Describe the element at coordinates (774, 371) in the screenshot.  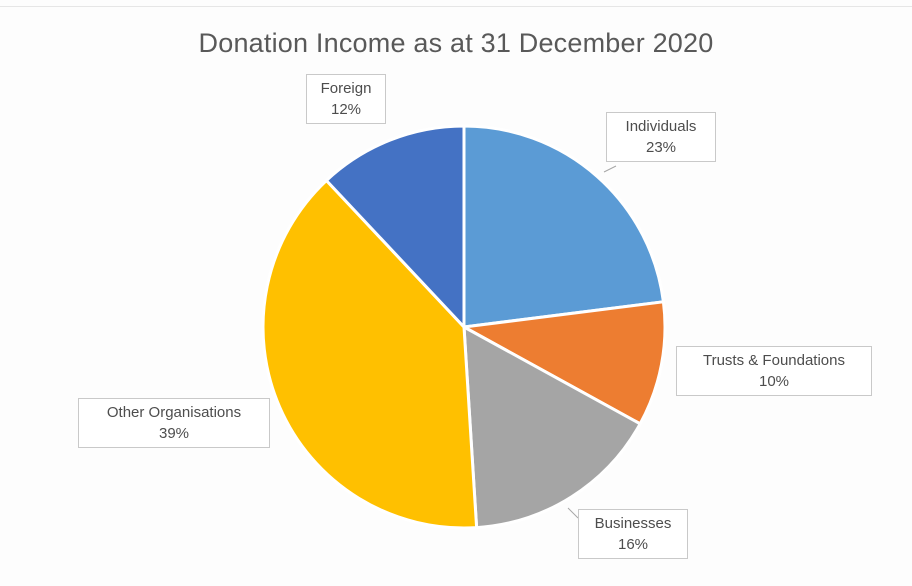
I see `data-label-trusts-foundations: Trusts & Foundations 10%` at that location.